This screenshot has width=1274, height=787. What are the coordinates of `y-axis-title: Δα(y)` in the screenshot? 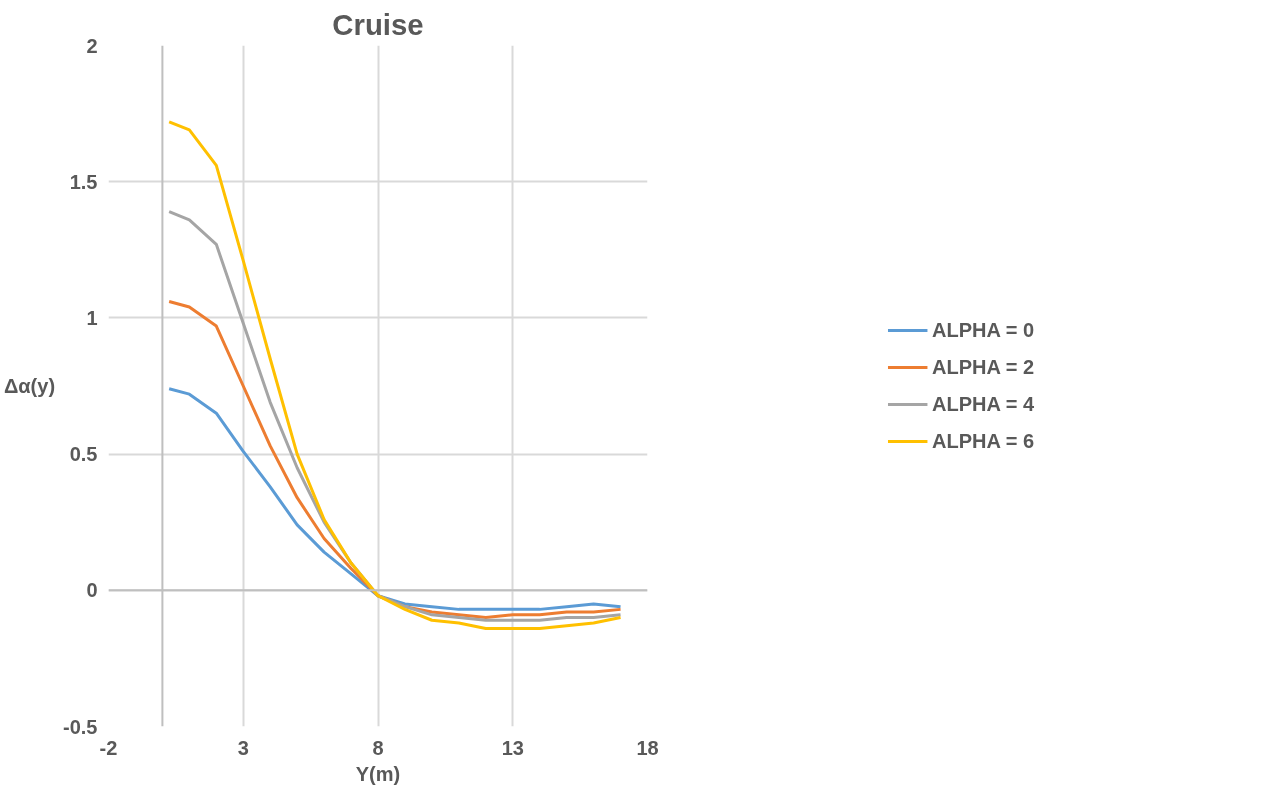 It's located at (29, 386).